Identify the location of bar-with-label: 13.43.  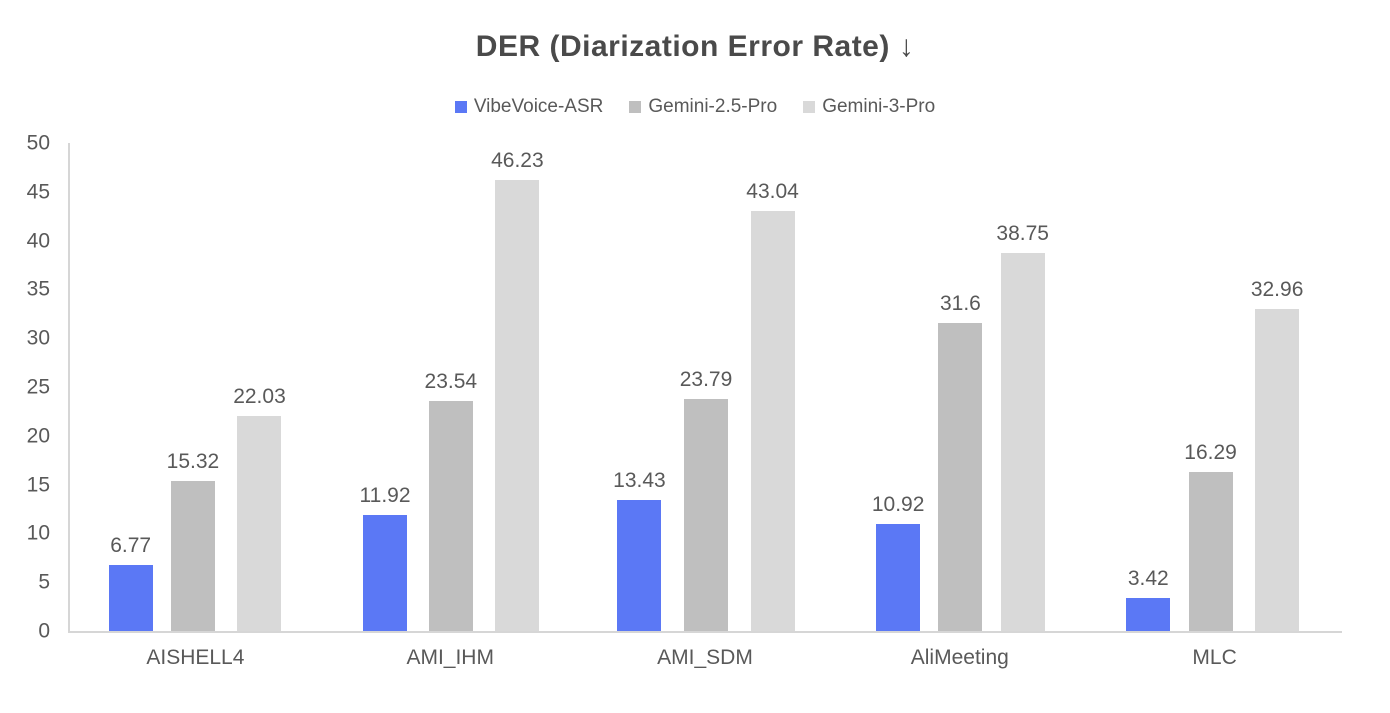
(639, 387).